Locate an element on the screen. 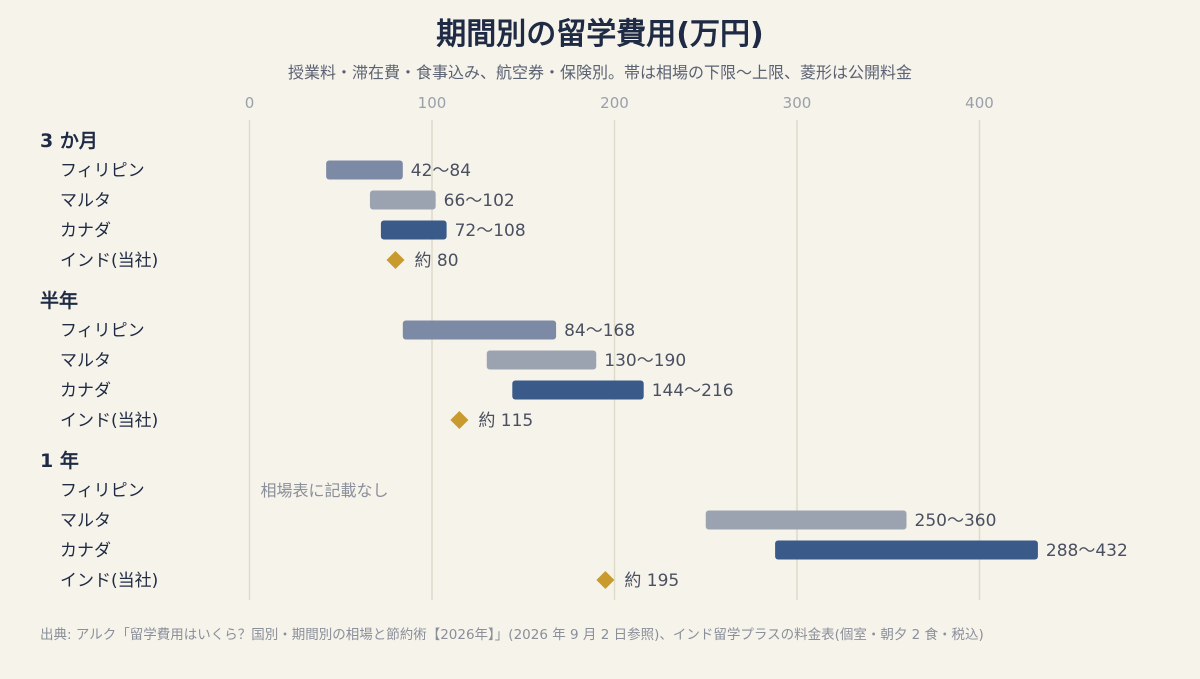 The width and height of the screenshot is (1200, 679). x-tick-label: 200 is located at coordinates (614, 103).